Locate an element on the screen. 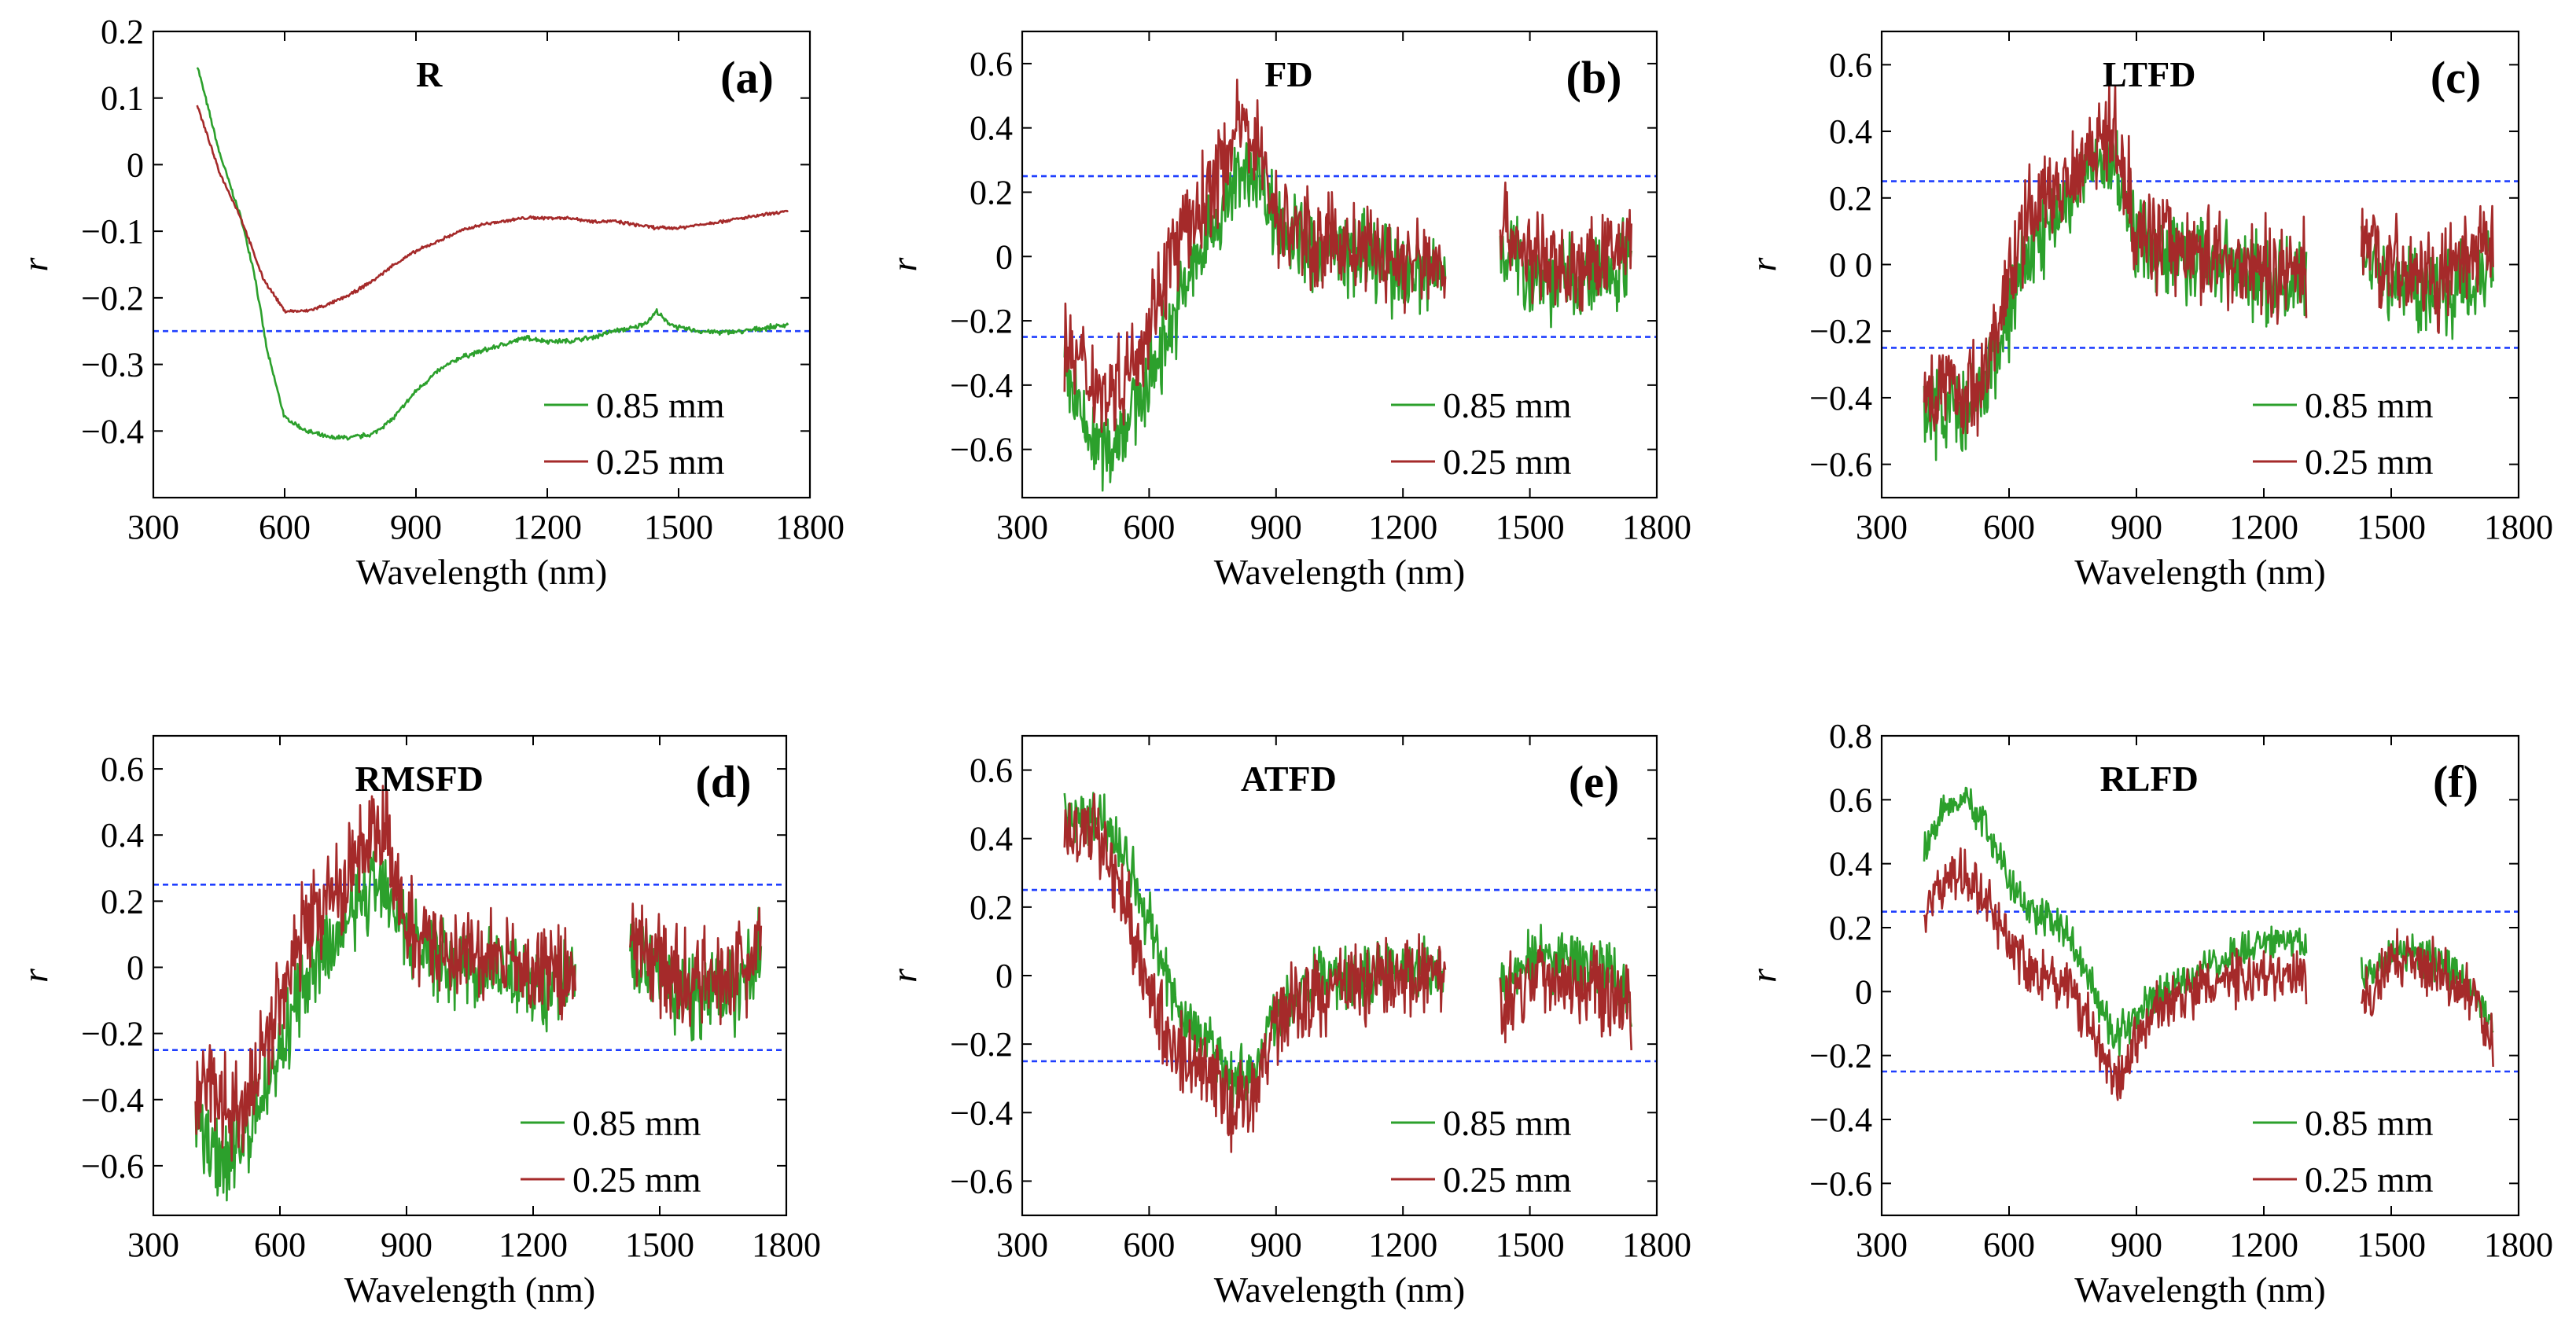 Image resolution: width=2576 pixels, height=1338 pixels. panel-label: (d) is located at coordinates (724, 781).